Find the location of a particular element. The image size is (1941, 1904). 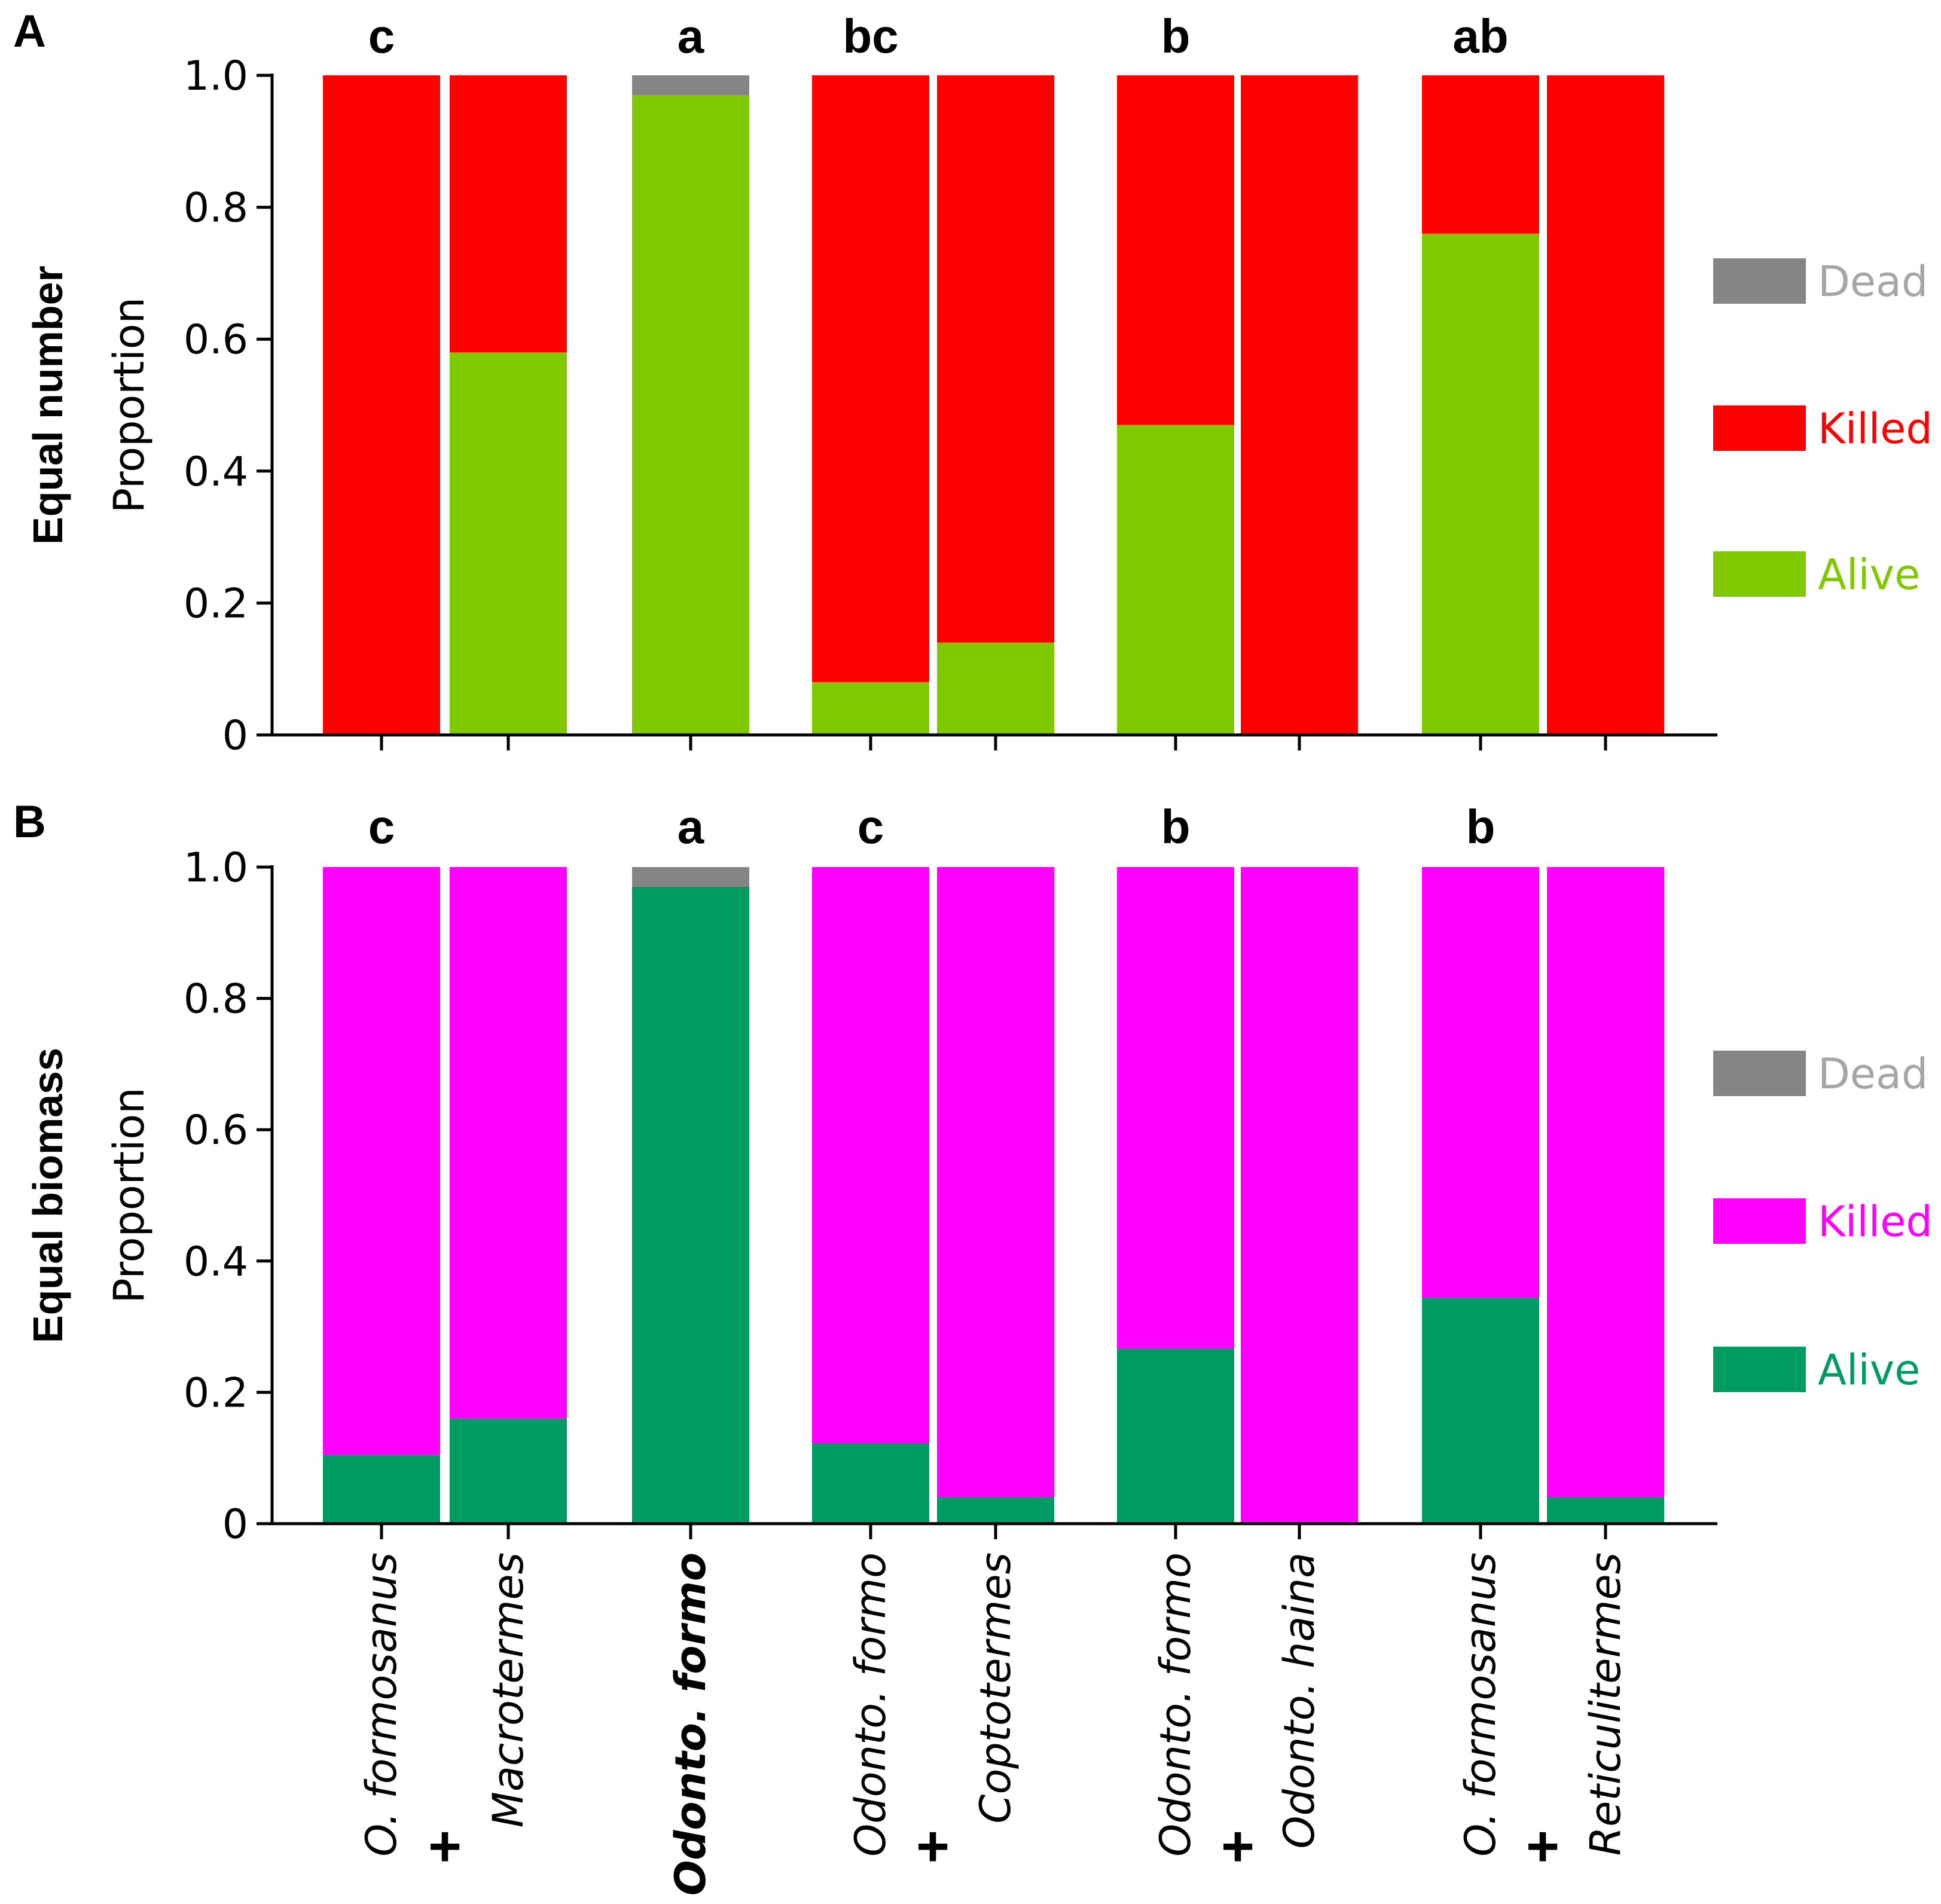

panel-label: B is located at coordinates (30, 822).